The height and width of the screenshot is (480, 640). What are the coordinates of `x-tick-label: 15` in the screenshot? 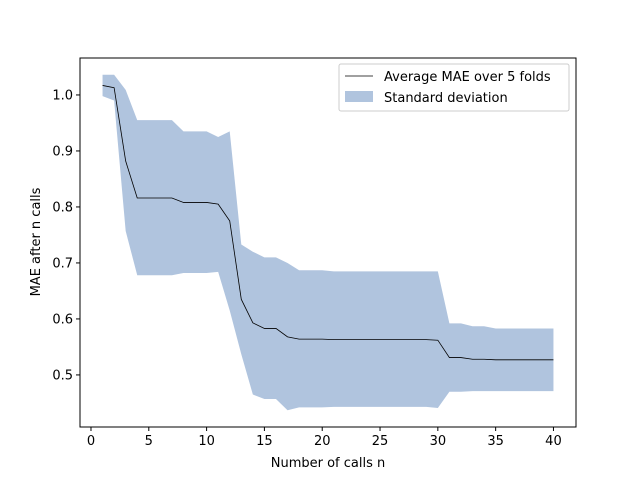 It's located at (264, 441).